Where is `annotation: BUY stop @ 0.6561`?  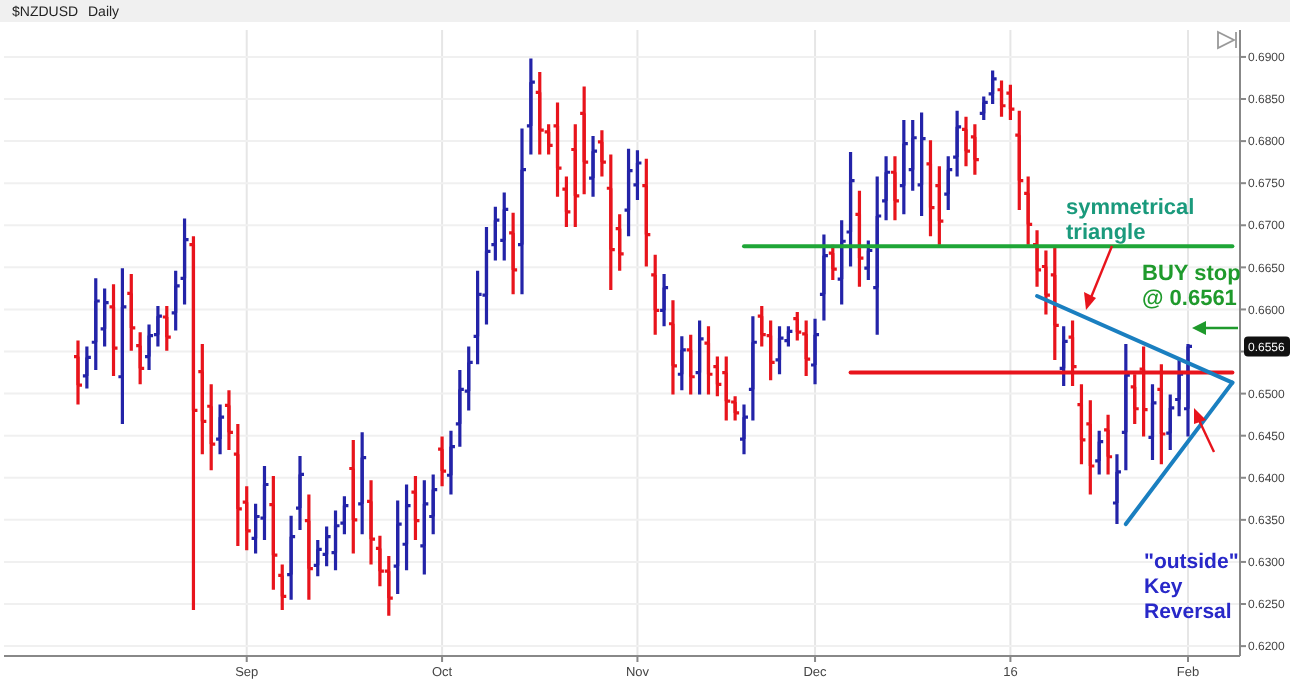 annotation: BUY stop @ 0.6561 is located at coordinates (1192, 286).